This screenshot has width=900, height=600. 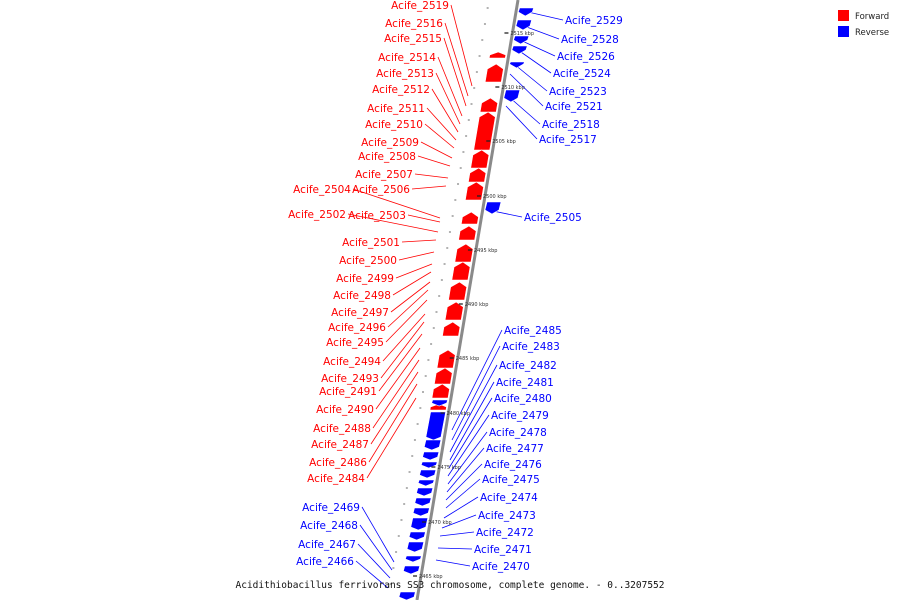 I want to click on legend-reverse-label: Reverse, so click(x=872, y=33).